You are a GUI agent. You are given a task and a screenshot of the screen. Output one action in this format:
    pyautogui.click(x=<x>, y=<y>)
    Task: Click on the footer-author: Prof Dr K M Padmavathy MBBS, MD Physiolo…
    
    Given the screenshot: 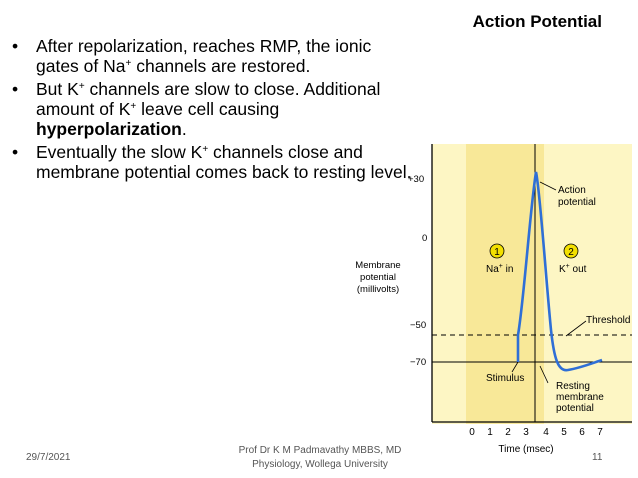 What is the action you would take?
    pyautogui.click(x=320, y=458)
    